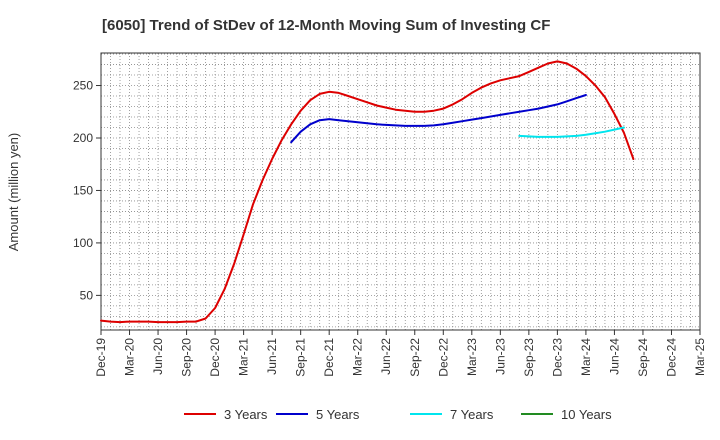 The image size is (720, 440). What do you see at coordinates (586, 414) in the screenshot?
I see `legend-label: 10 Years` at bounding box center [586, 414].